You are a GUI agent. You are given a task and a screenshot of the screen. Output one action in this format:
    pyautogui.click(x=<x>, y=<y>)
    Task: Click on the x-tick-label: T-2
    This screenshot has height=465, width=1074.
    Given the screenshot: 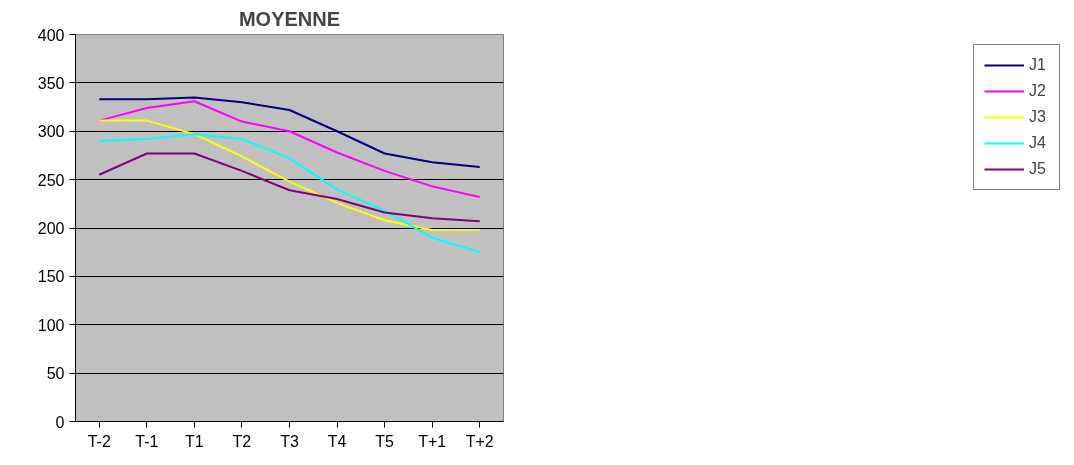 What is the action you would take?
    pyautogui.click(x=99, y=441)
    